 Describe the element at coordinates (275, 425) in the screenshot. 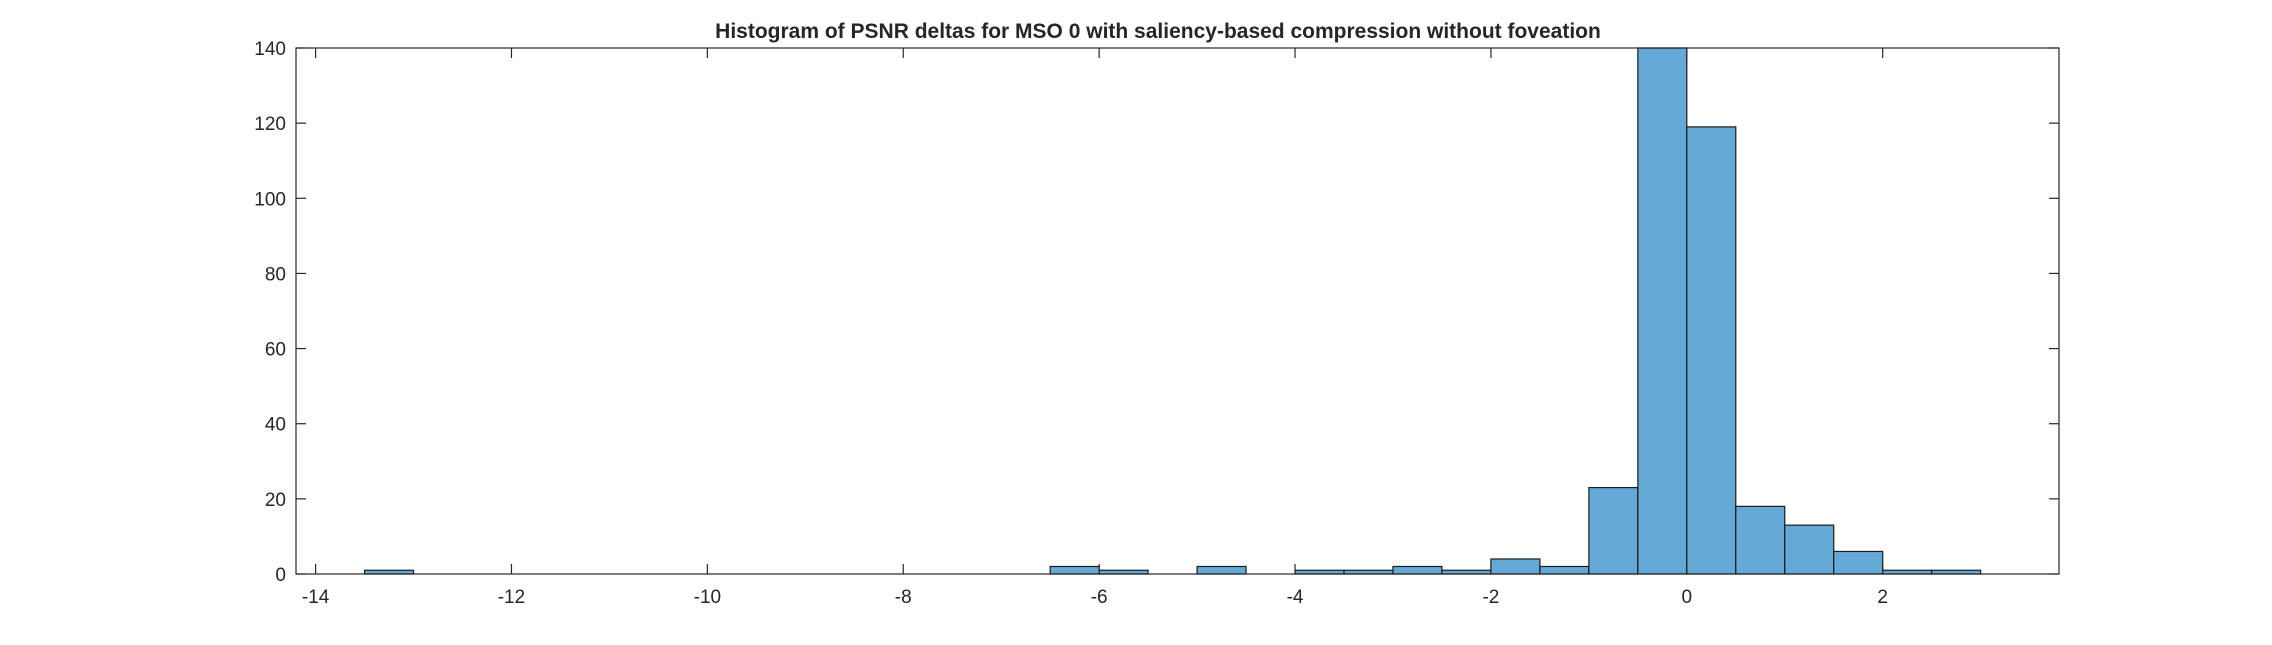

I see `y-tick-label: 40` at that location.